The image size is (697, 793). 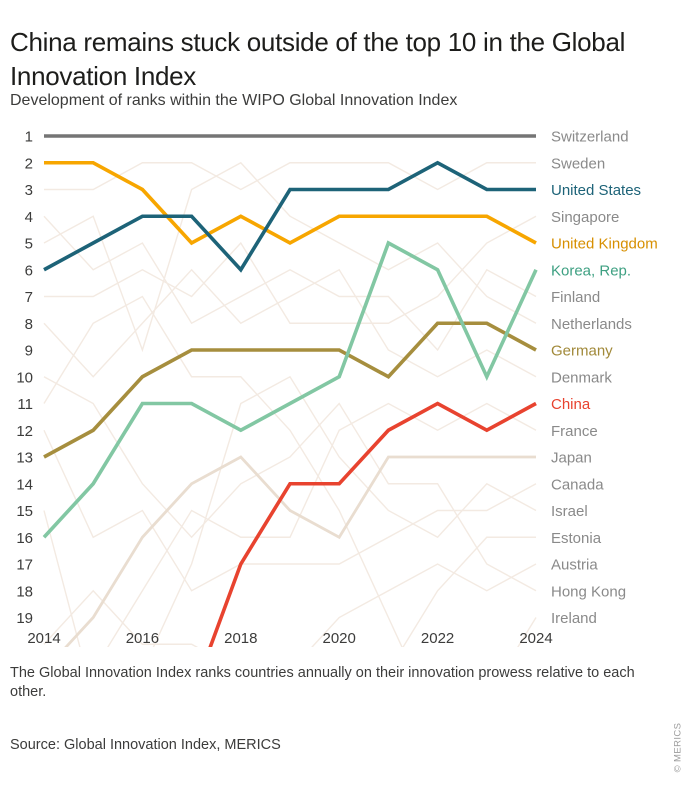 I want to click on country-label-united-kingdom: United Kingdom, so click(x=604, y=244).